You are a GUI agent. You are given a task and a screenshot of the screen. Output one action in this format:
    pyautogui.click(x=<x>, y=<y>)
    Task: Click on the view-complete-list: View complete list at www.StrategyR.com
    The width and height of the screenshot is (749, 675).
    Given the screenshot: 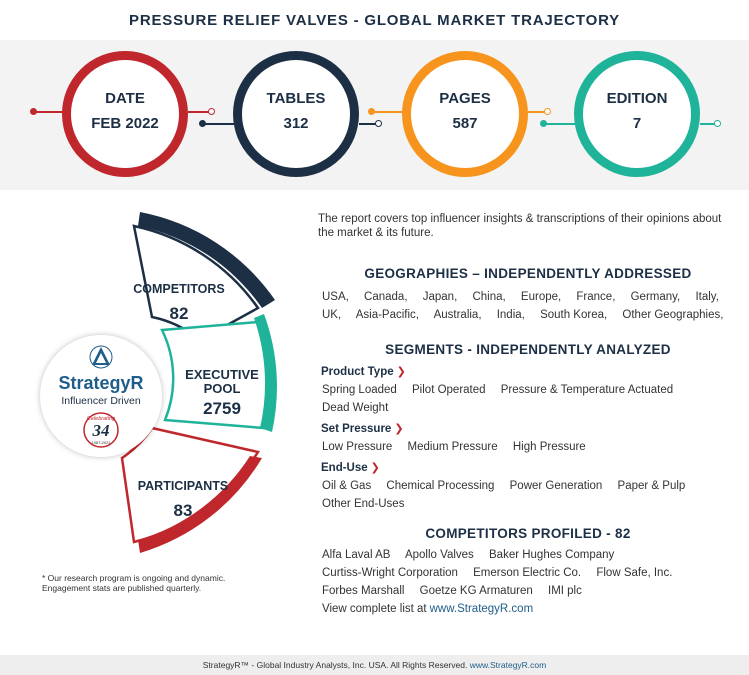 What is the action you would take?
    pyautogui.click(x=530, y=609)
    